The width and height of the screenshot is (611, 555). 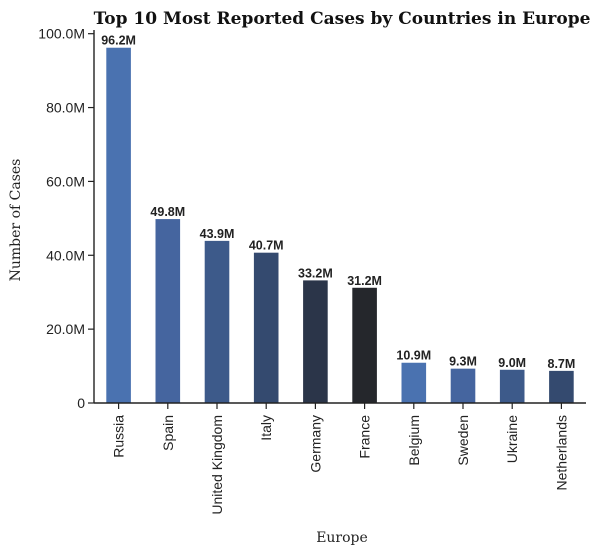 I want to click on x-tick-label: United Kingdom, so click(x=217, y=465).